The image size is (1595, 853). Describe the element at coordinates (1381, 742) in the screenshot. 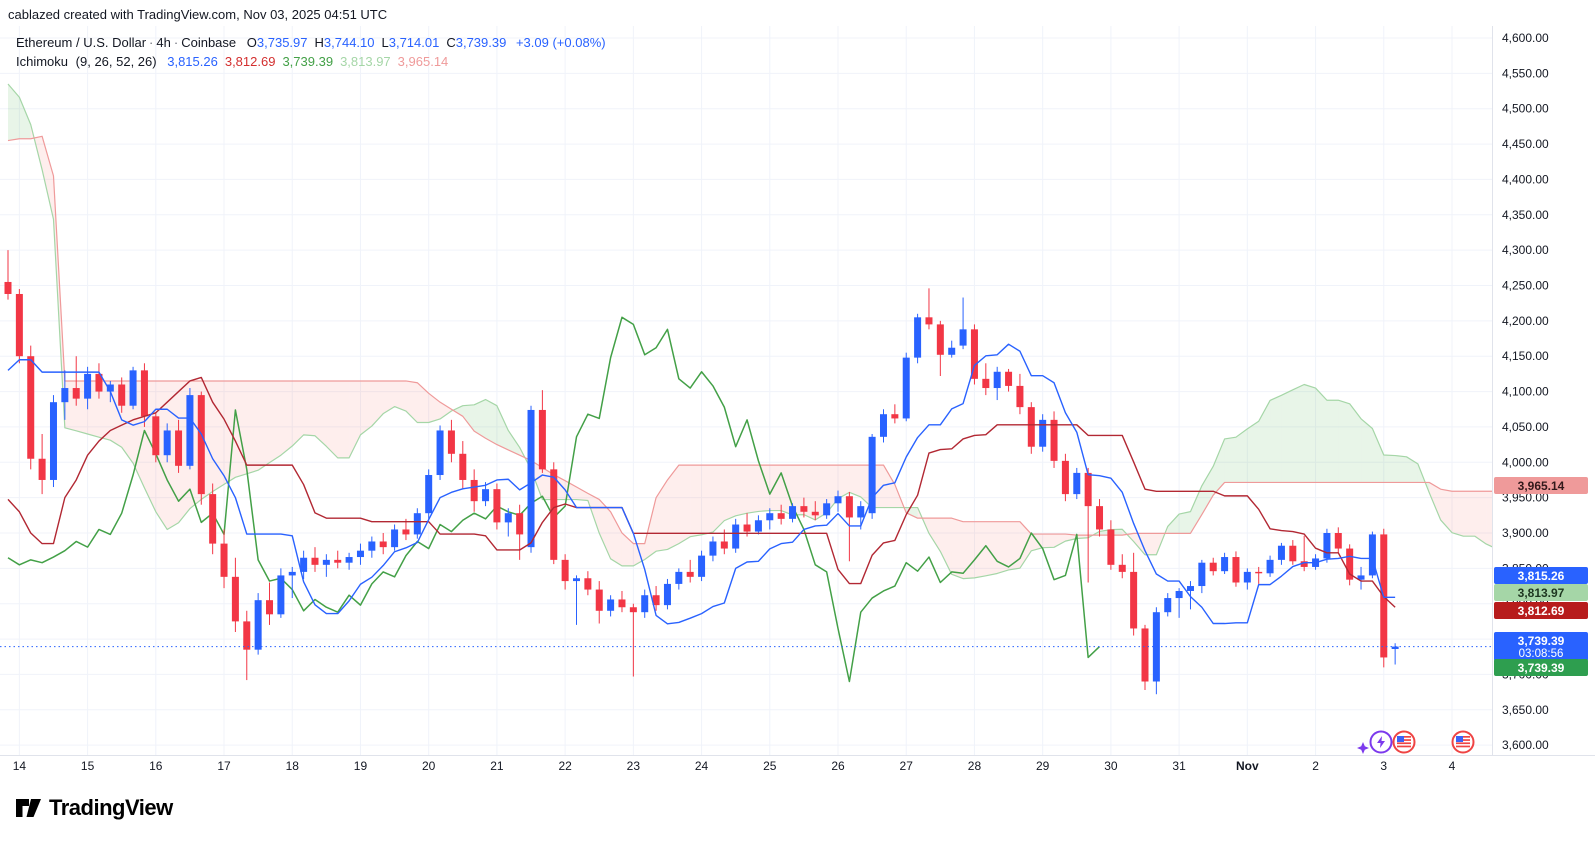

I see `event-icon-lightning` at that location.